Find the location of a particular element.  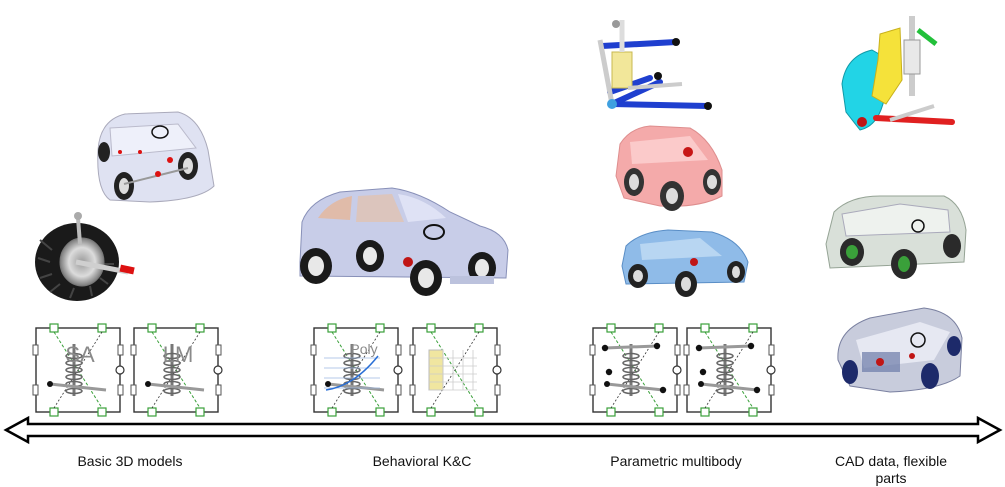

block-tag: Poly is located at coordinates (363, 349).